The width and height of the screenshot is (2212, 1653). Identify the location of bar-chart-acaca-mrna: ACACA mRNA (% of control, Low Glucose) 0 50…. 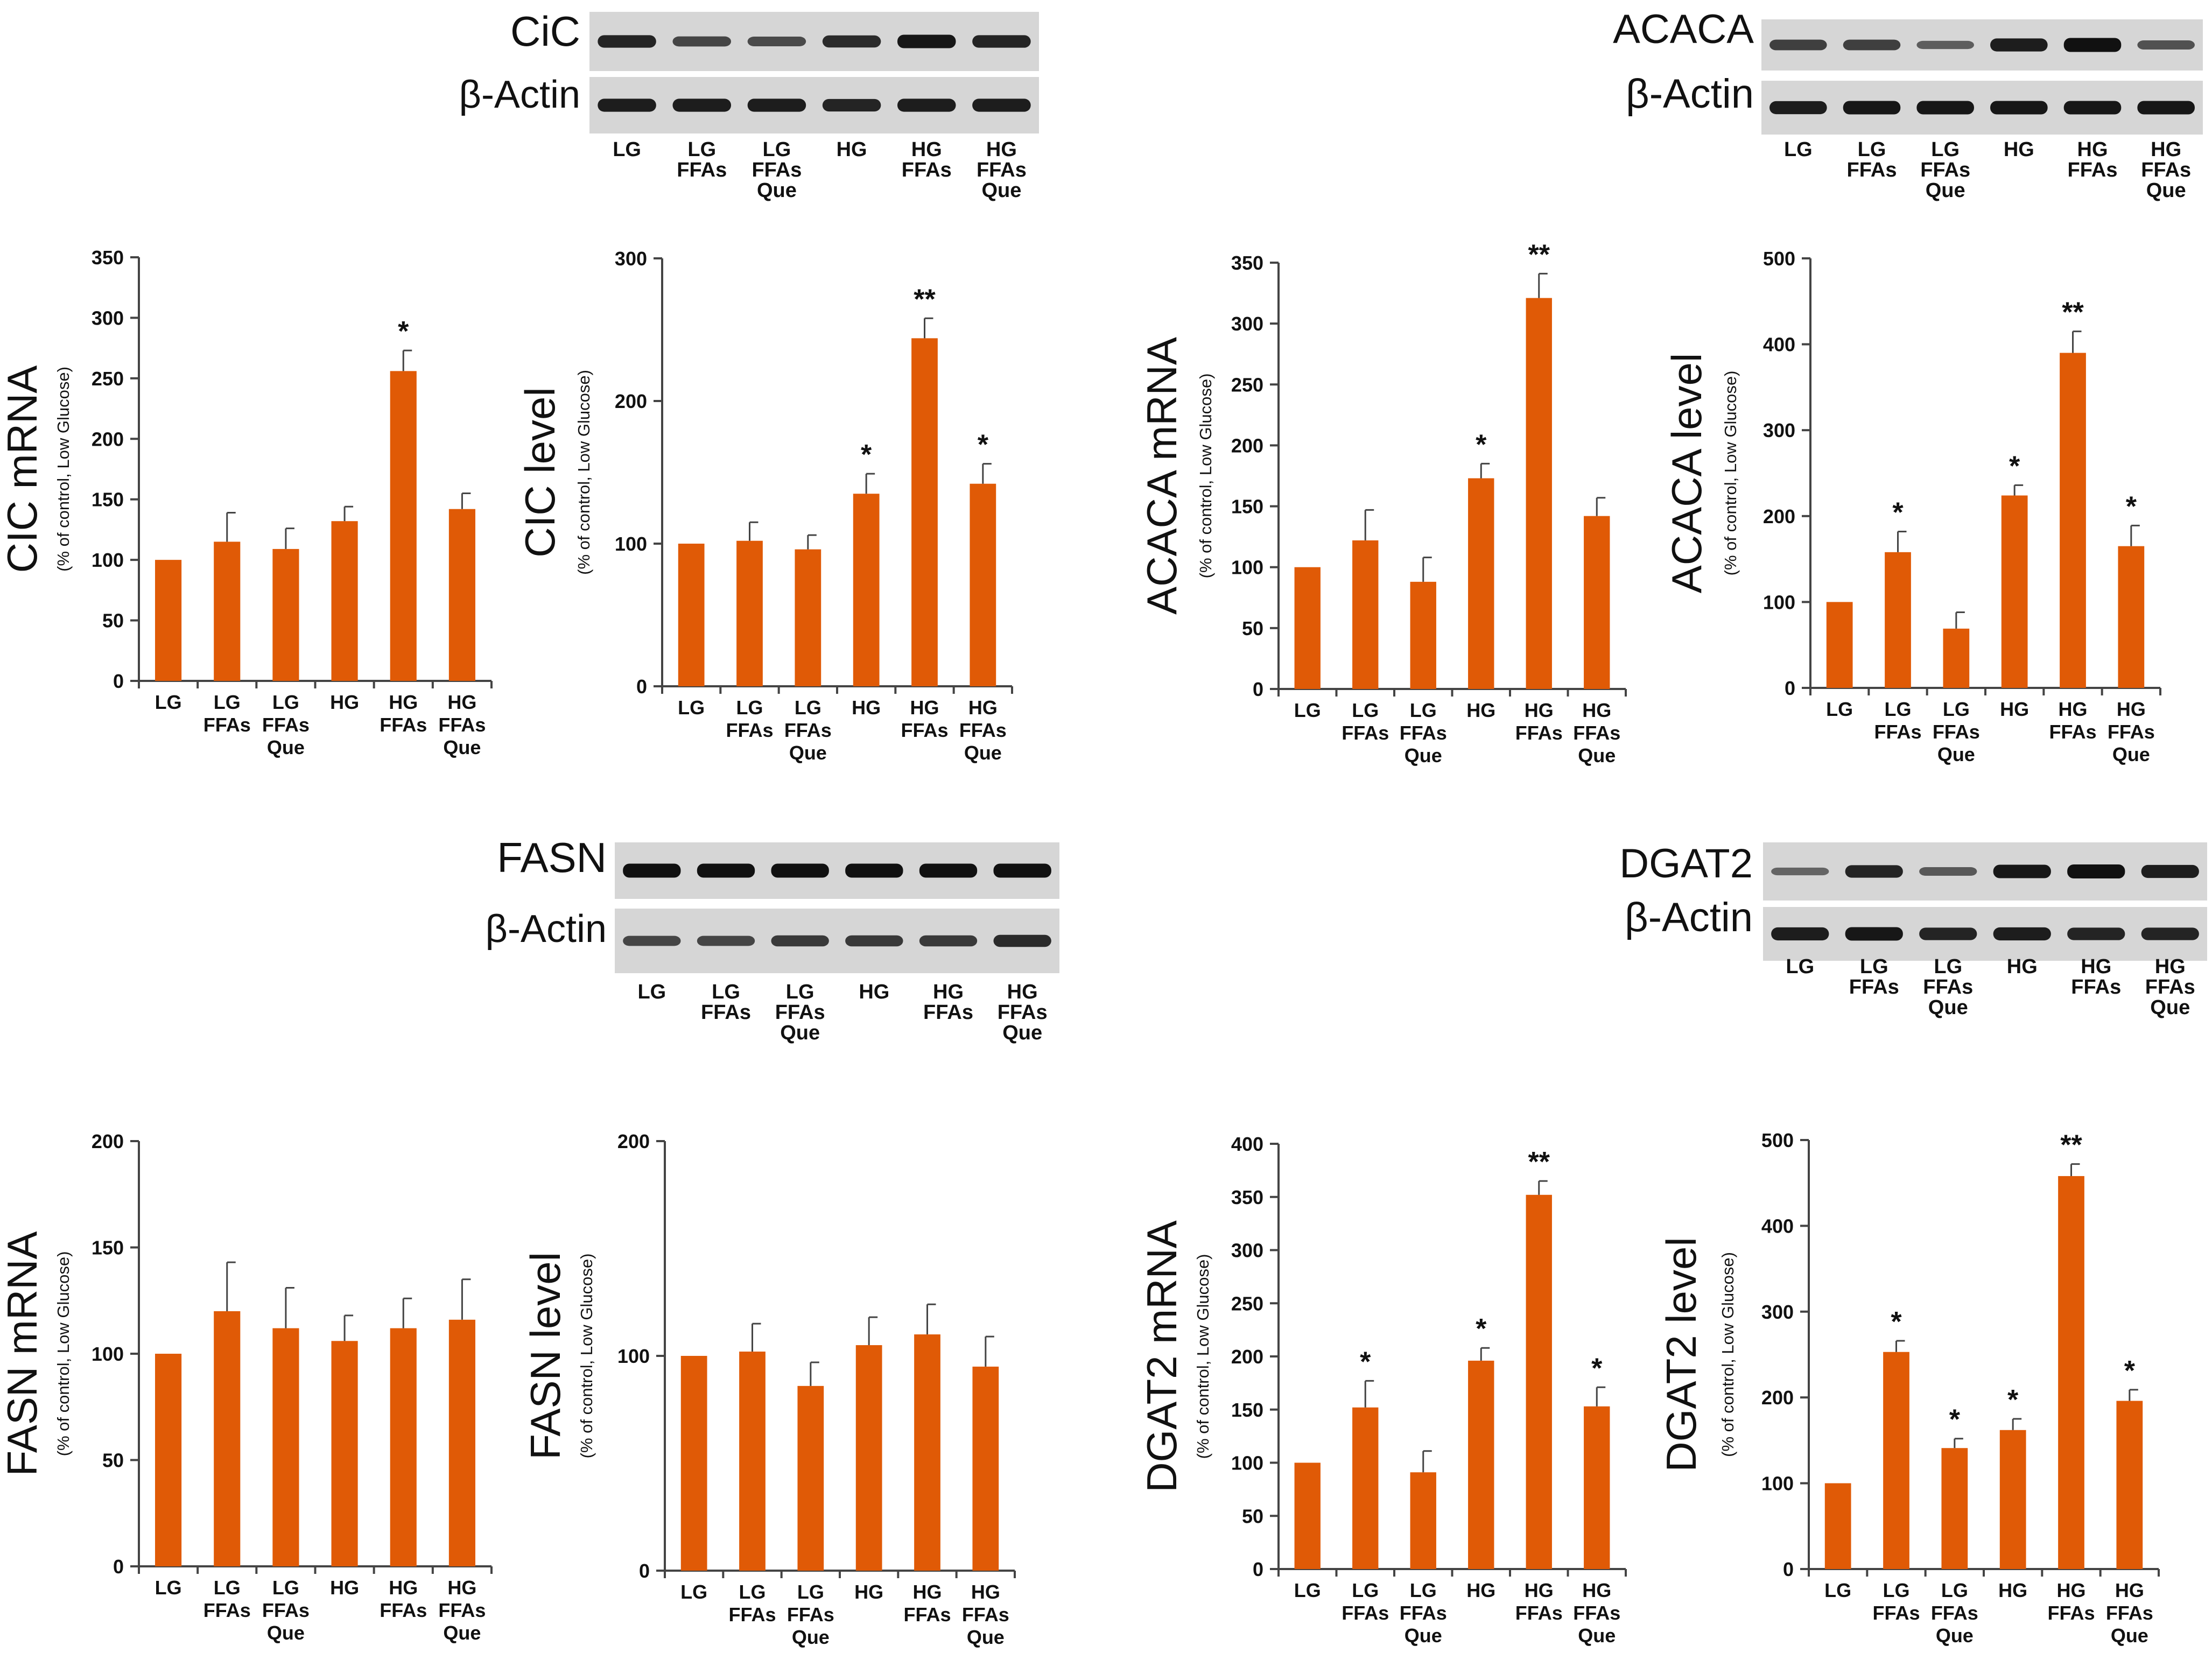
(1382, 502).